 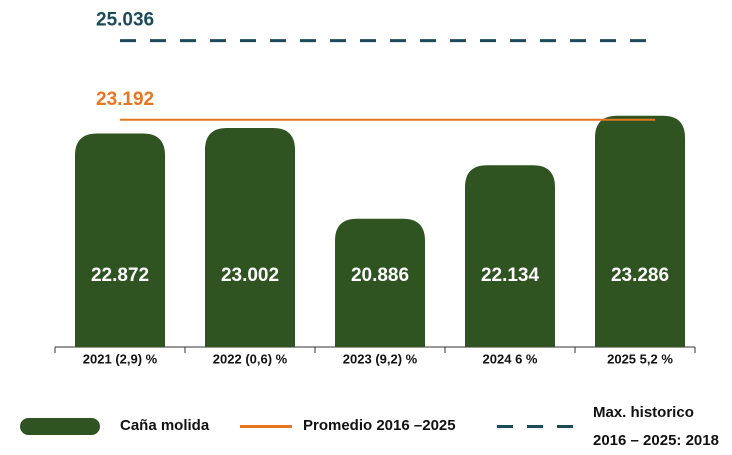 What do you see at coordinates (640, 275) in the screenshot?
I see `value-label: 23.286` at bounding box center [640, 275].